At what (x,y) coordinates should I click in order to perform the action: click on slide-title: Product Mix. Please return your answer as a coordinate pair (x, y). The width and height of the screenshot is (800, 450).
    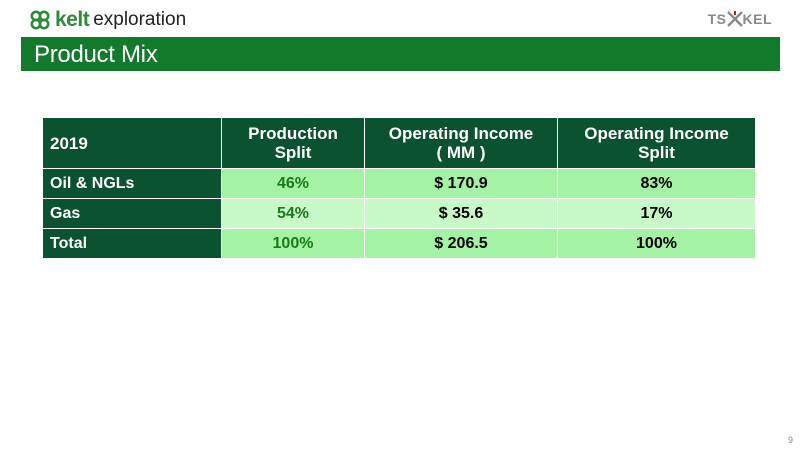
    Looking at the image, I should click on (96, 54).